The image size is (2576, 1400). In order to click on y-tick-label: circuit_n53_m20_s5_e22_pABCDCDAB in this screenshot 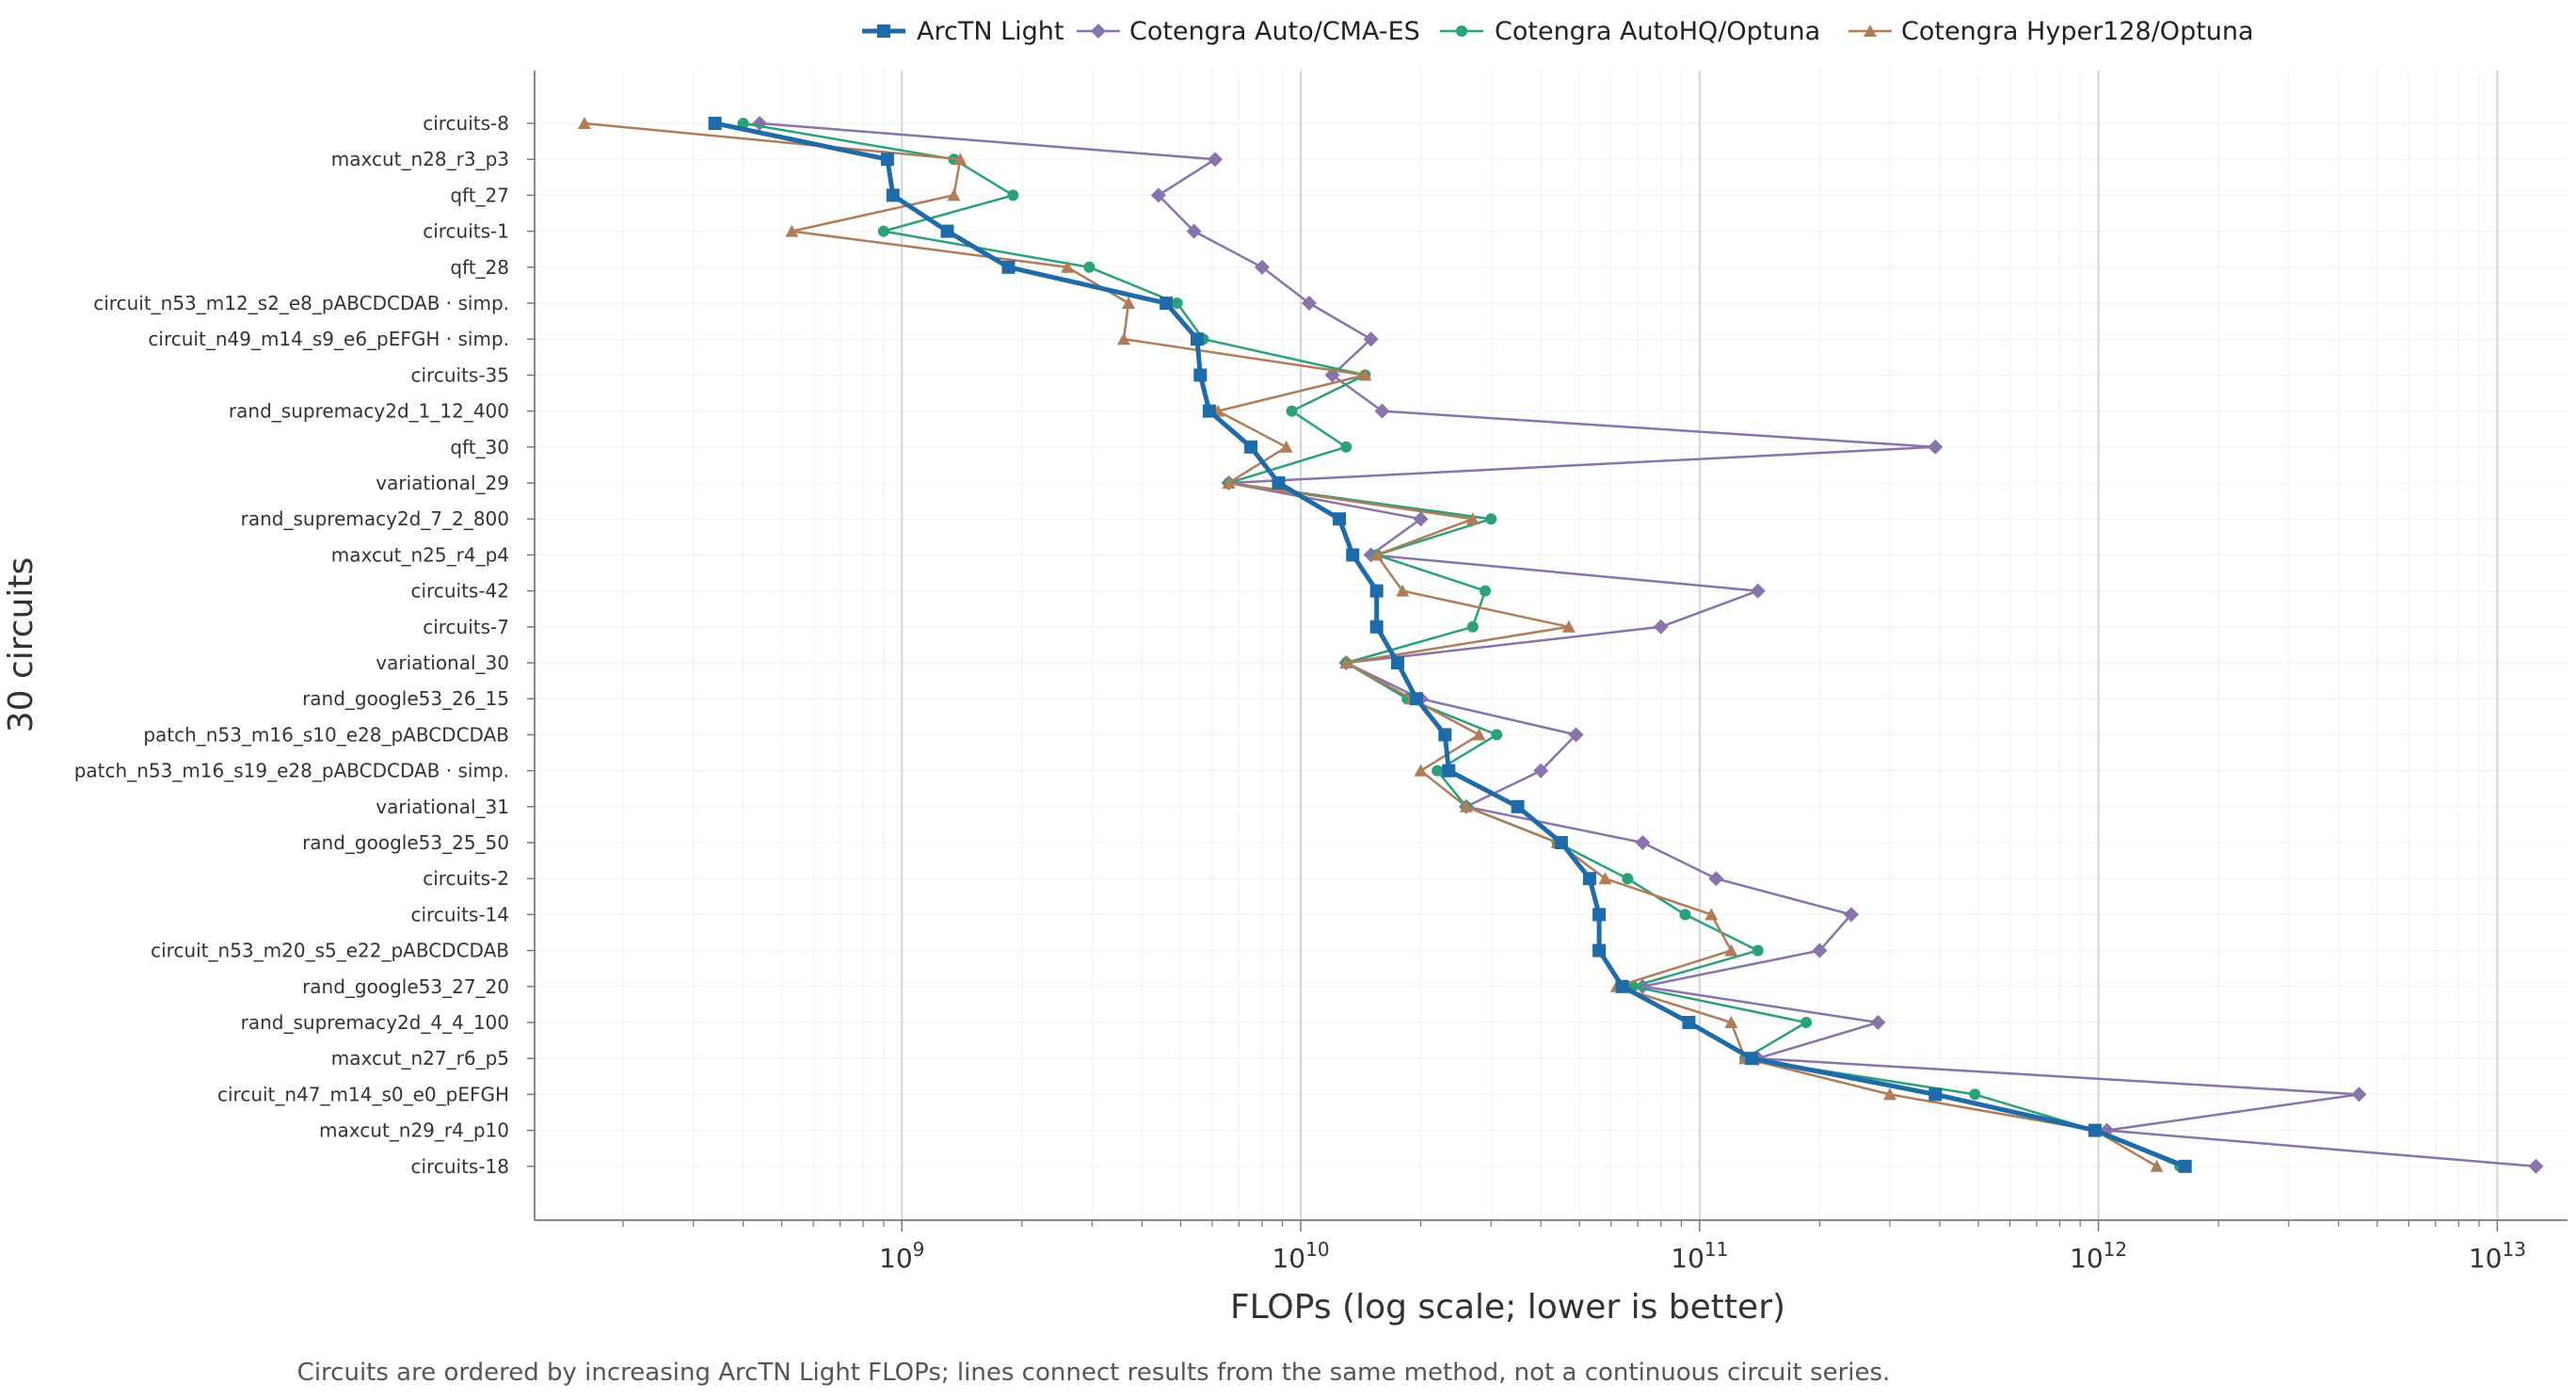, I will do `click(330, 951)`.